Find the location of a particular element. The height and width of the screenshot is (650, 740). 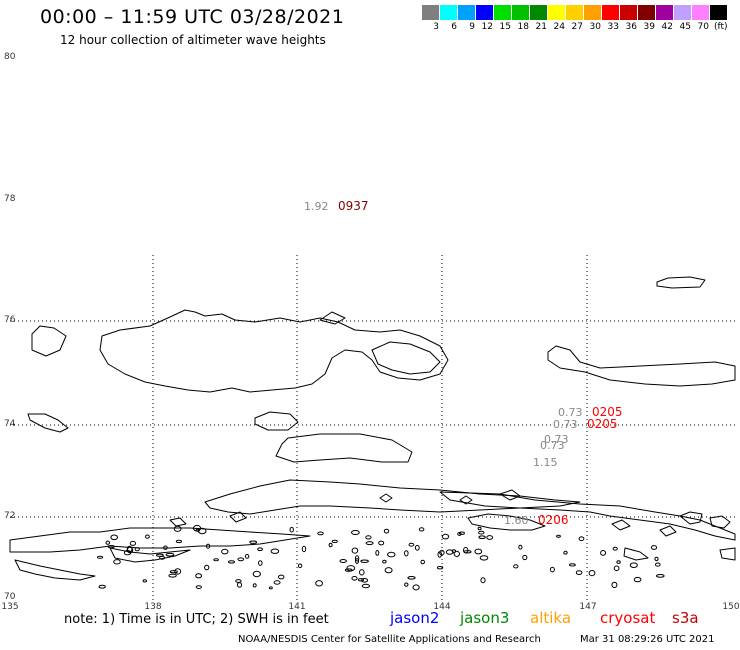

lon-label-144: 144 is located at coordinates (442, 607).